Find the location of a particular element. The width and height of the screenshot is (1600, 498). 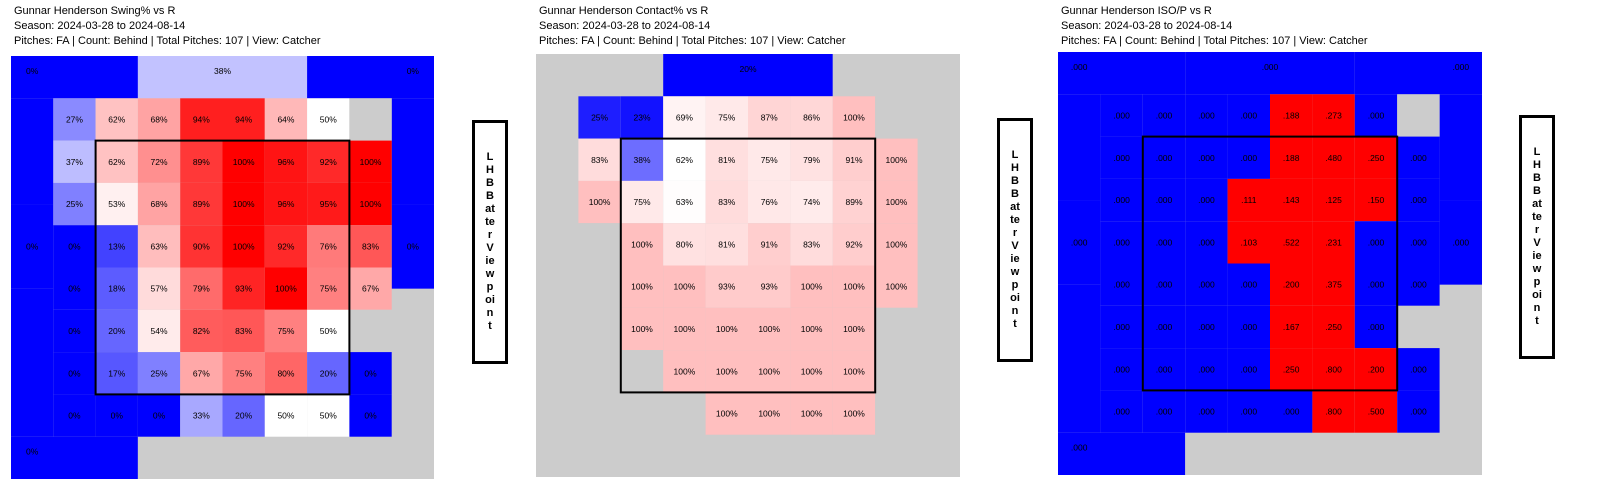

outer-right-lower is located at coordinates (938, 318).